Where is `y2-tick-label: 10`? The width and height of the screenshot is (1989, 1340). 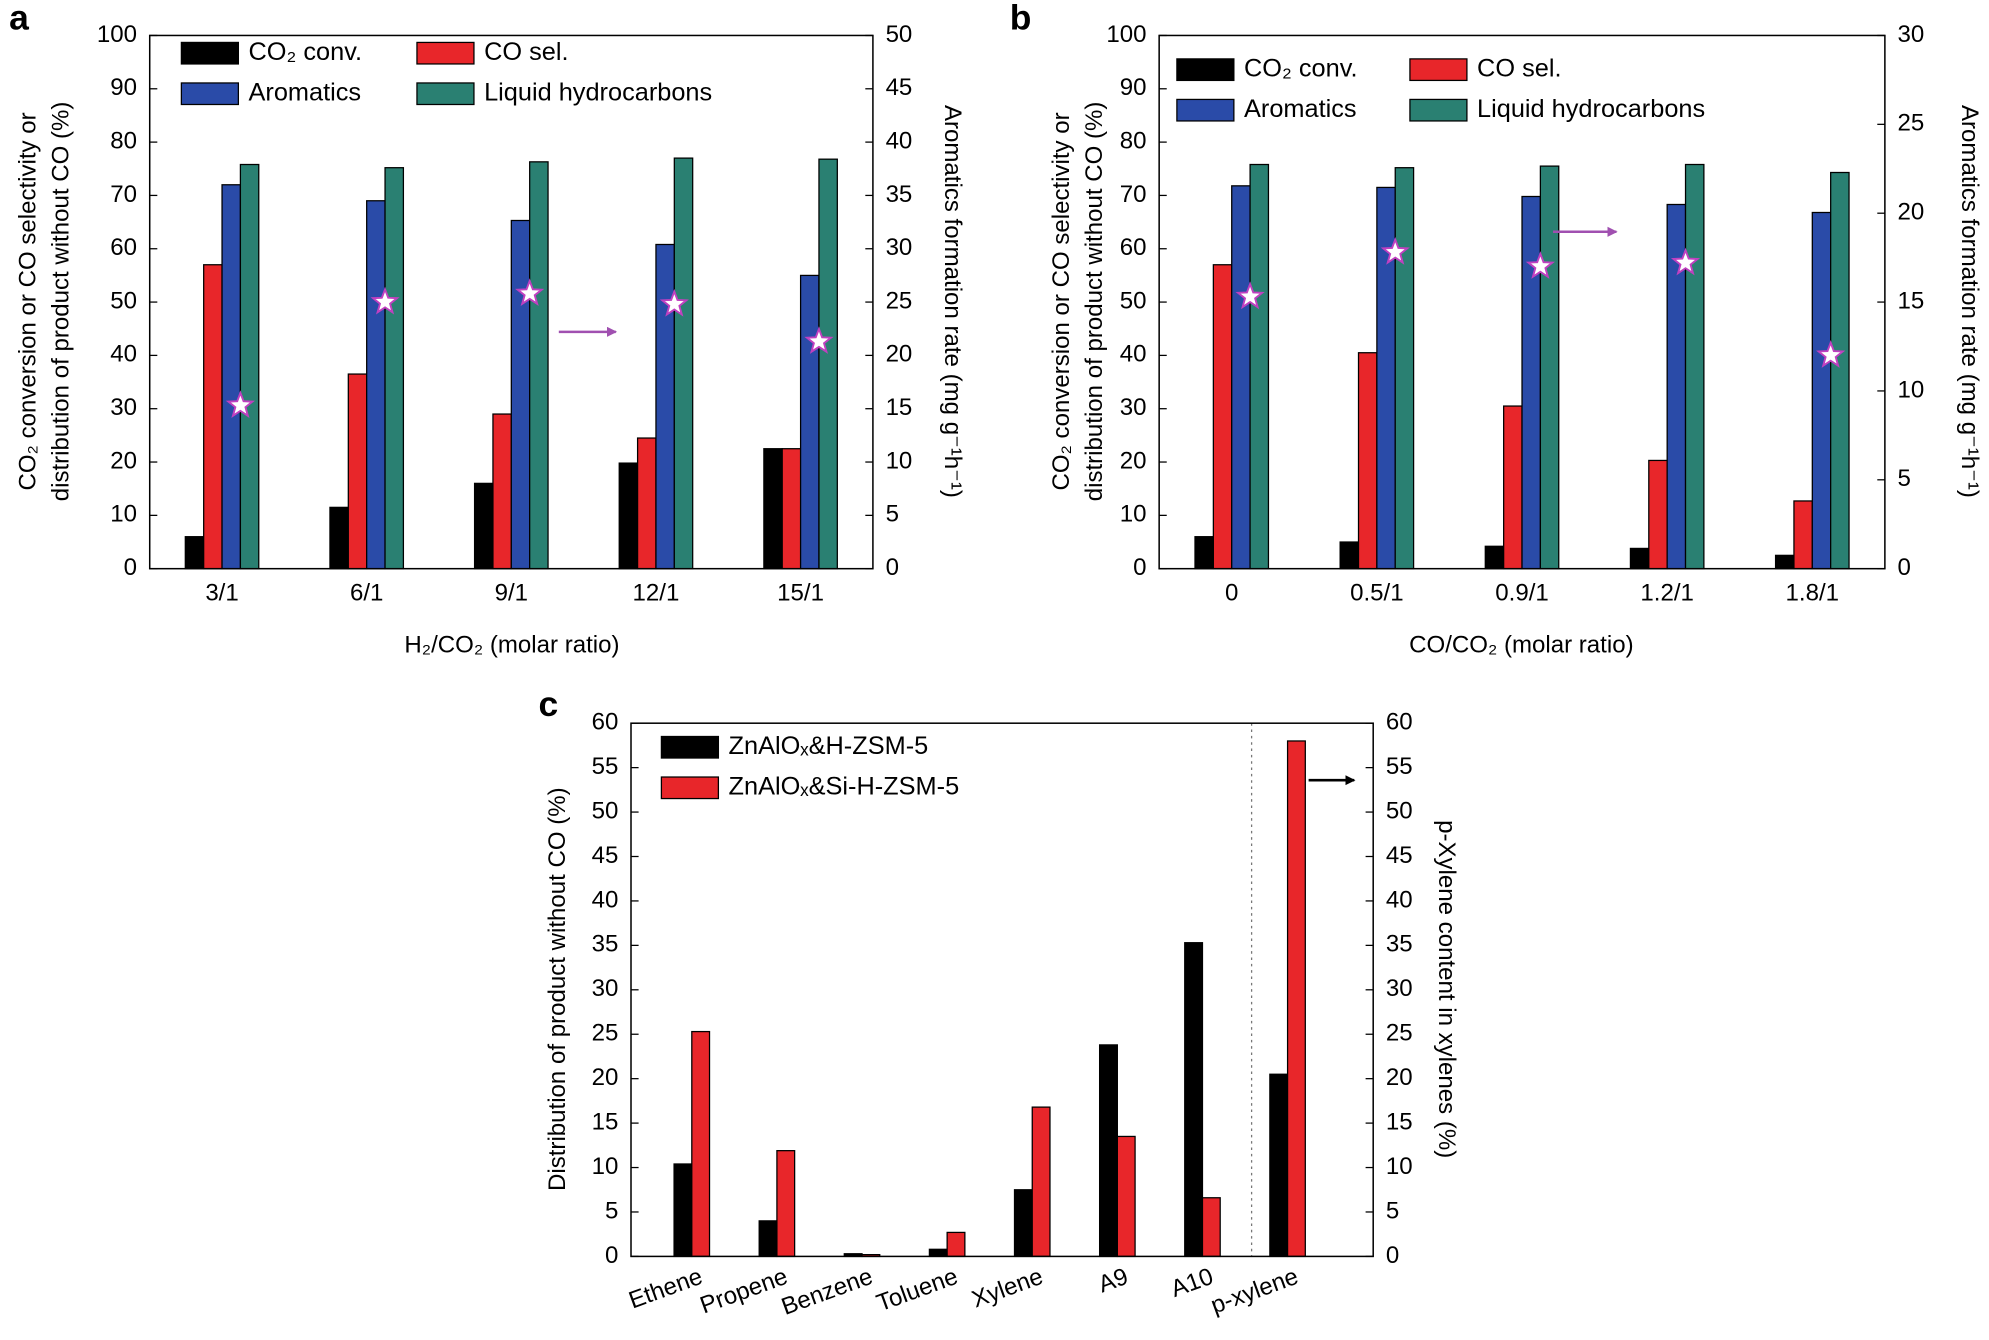
y2-tick-label: 10 is located at coordinates (1399, 1166).